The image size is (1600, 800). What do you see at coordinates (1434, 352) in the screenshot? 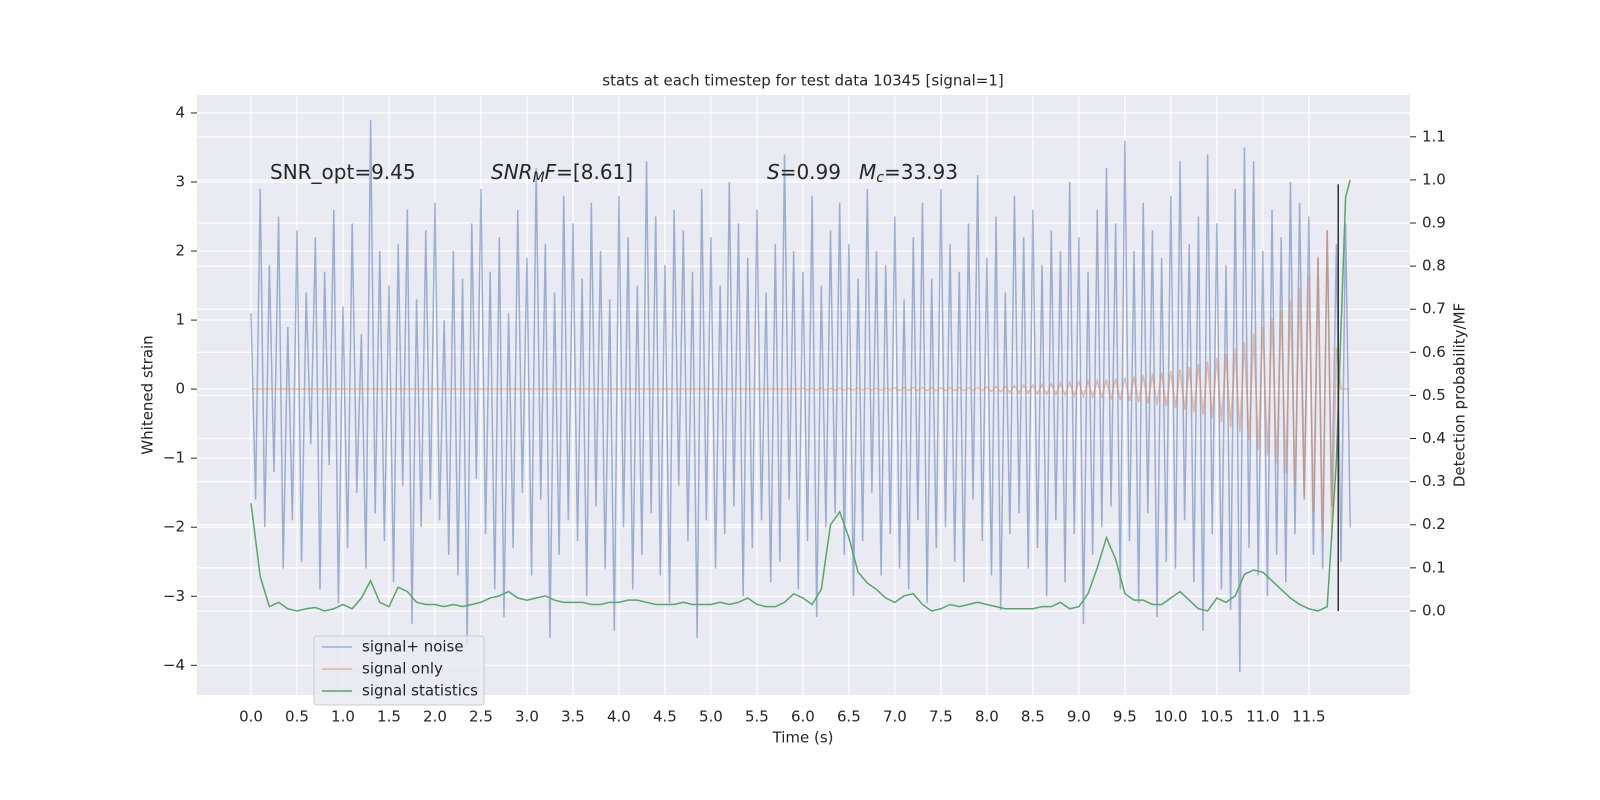
I see `y2-tick-label: 0.6` at bounding box center [1434, 352].